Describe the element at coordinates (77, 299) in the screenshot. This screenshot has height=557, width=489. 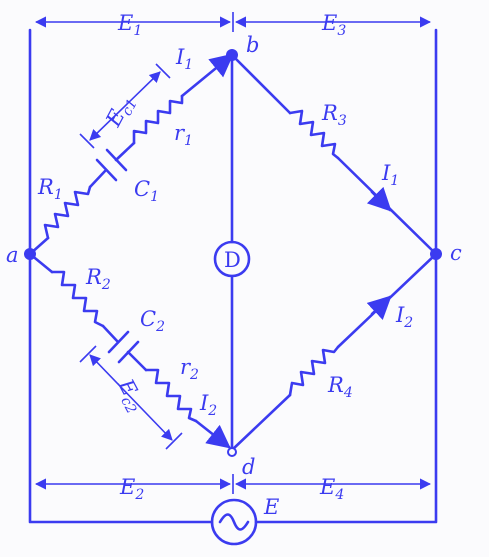
I see `resistor-r2` at that location.